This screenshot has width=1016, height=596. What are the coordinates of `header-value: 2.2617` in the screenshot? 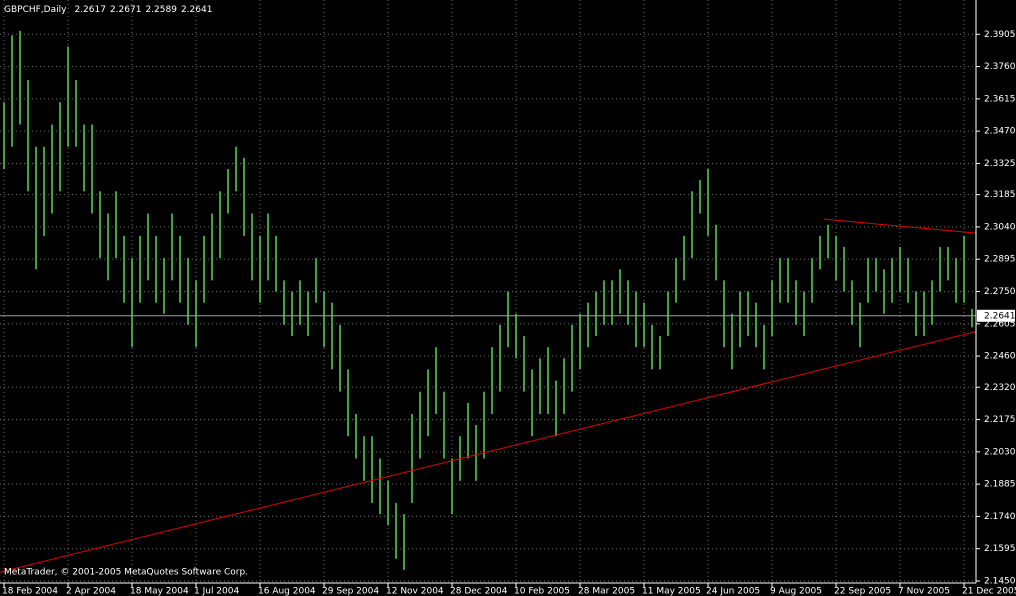 It's located at (90, 10).